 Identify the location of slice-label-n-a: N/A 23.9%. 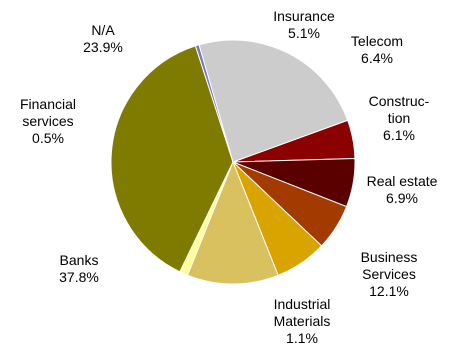
(103, 39).